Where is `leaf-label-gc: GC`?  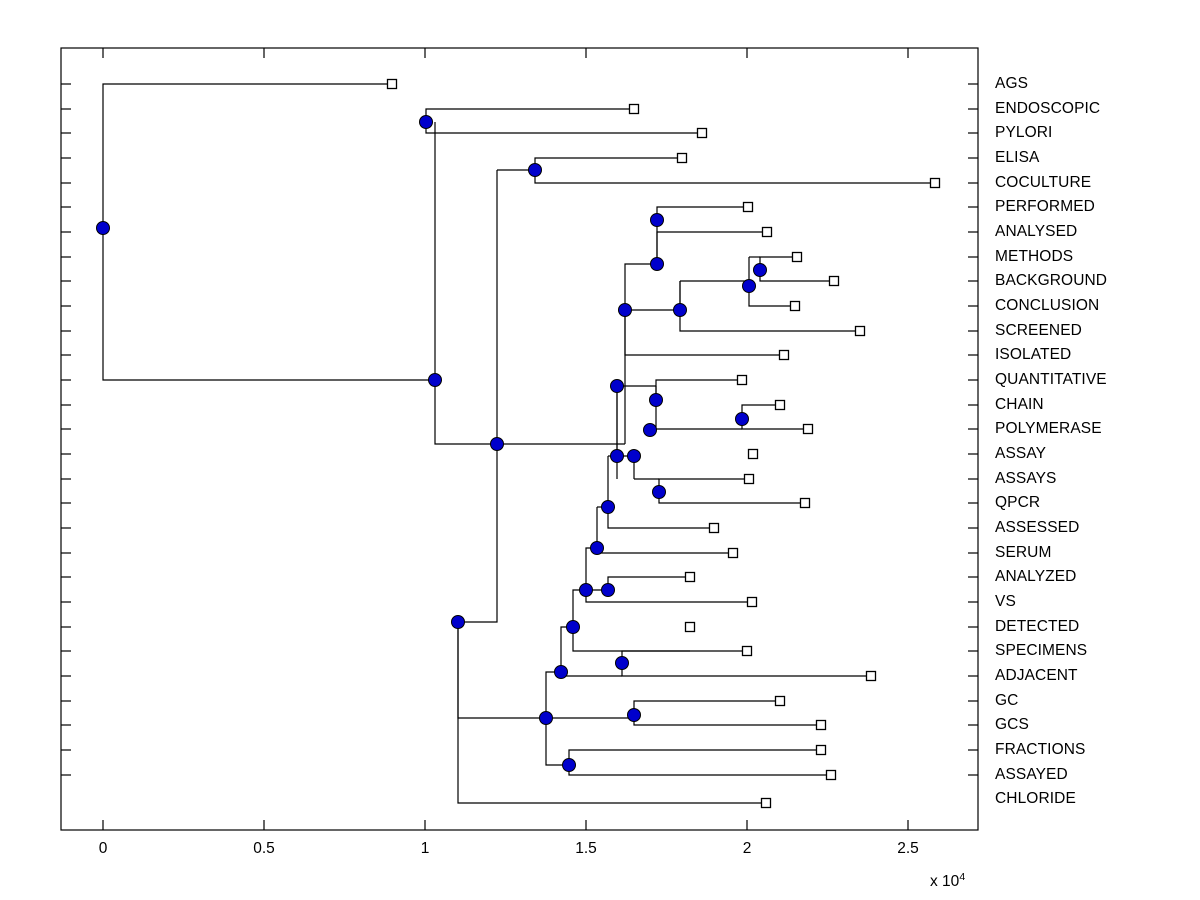 leaf-label-gc: GC is located at coordinates (1007, 700).